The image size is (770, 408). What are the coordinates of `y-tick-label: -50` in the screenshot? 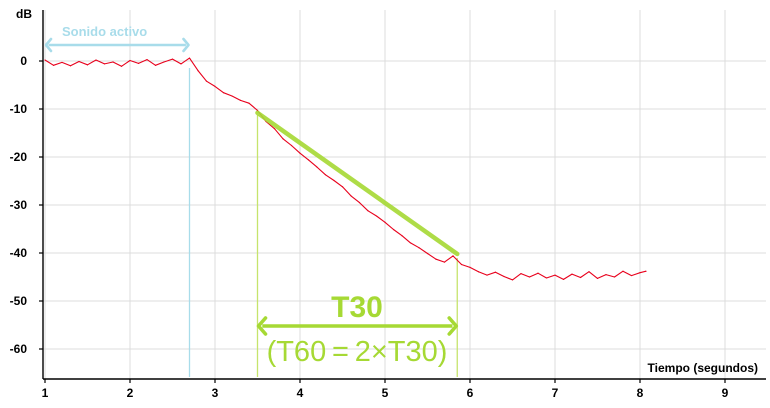 It's located at (19, 301).